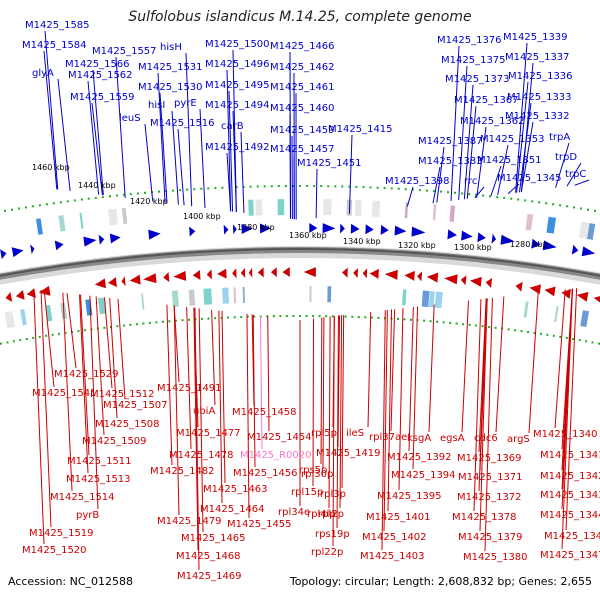 The width and height of the screenshot is (600, 600). I want to click on bottom-gene-label: M1425_1342, so click(570, 476).